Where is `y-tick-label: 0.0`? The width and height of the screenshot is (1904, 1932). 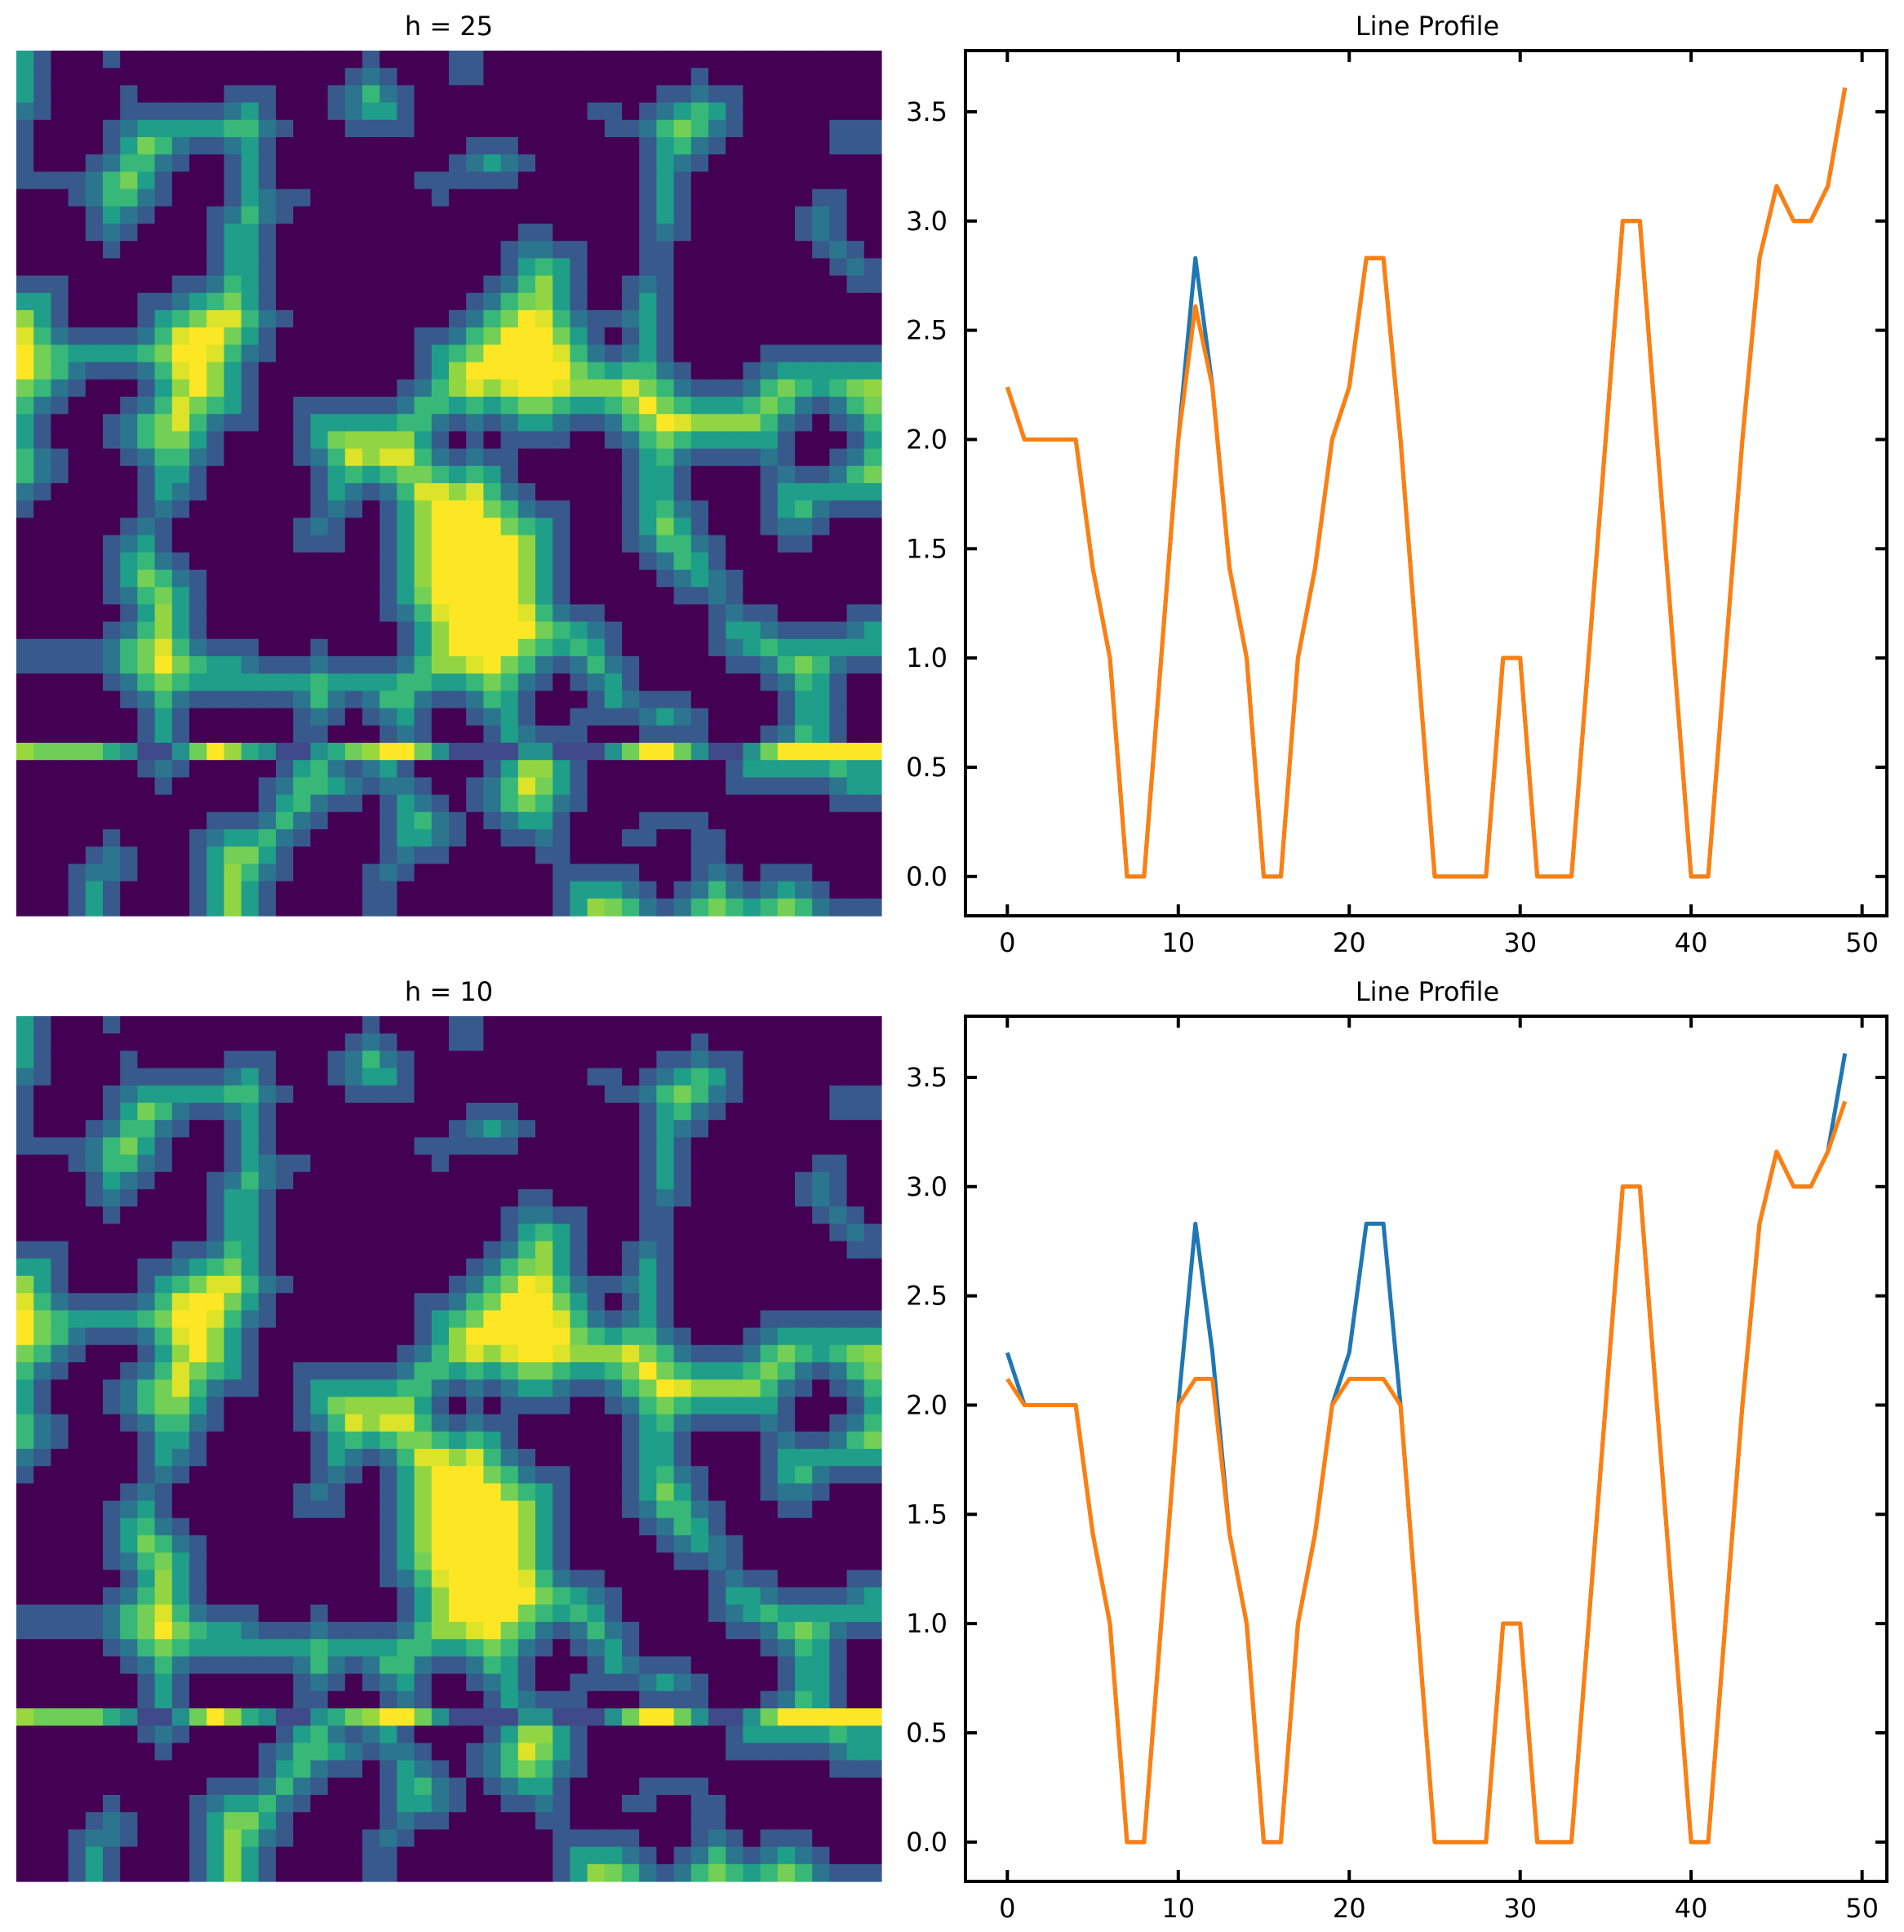
y-tick-label: 0.0 is located at coordinates (927, 876).